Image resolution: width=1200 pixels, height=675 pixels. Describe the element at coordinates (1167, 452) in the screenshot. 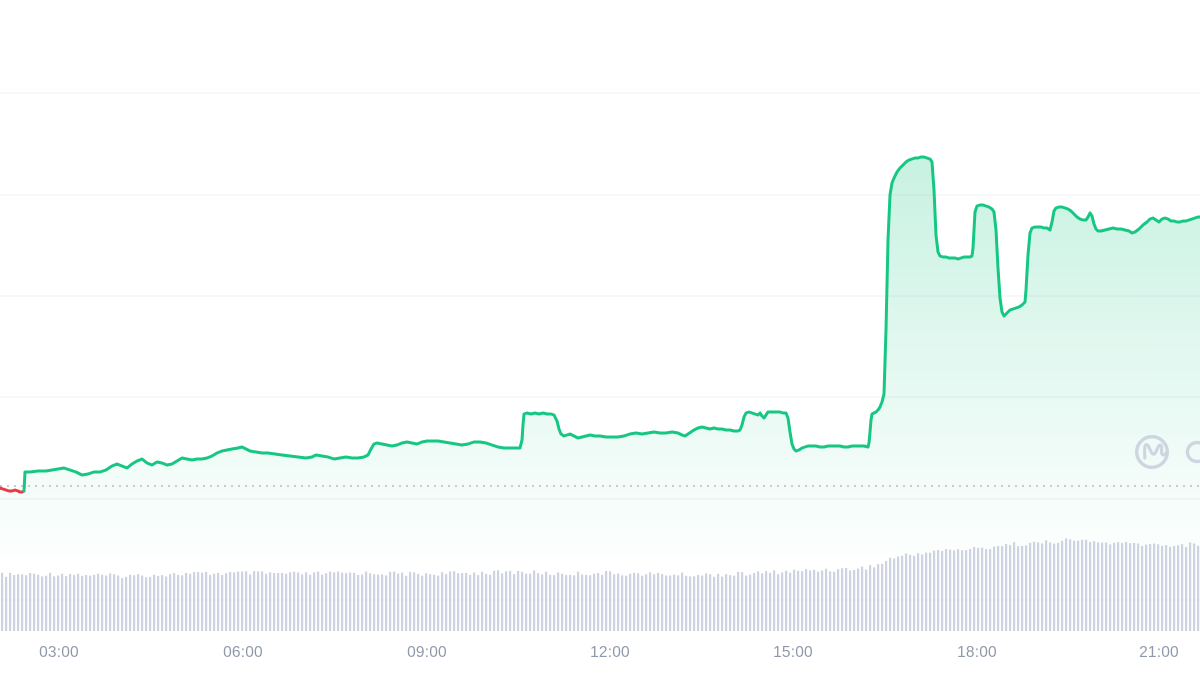

I see `coinmarketcap-logo-icon` at that location.